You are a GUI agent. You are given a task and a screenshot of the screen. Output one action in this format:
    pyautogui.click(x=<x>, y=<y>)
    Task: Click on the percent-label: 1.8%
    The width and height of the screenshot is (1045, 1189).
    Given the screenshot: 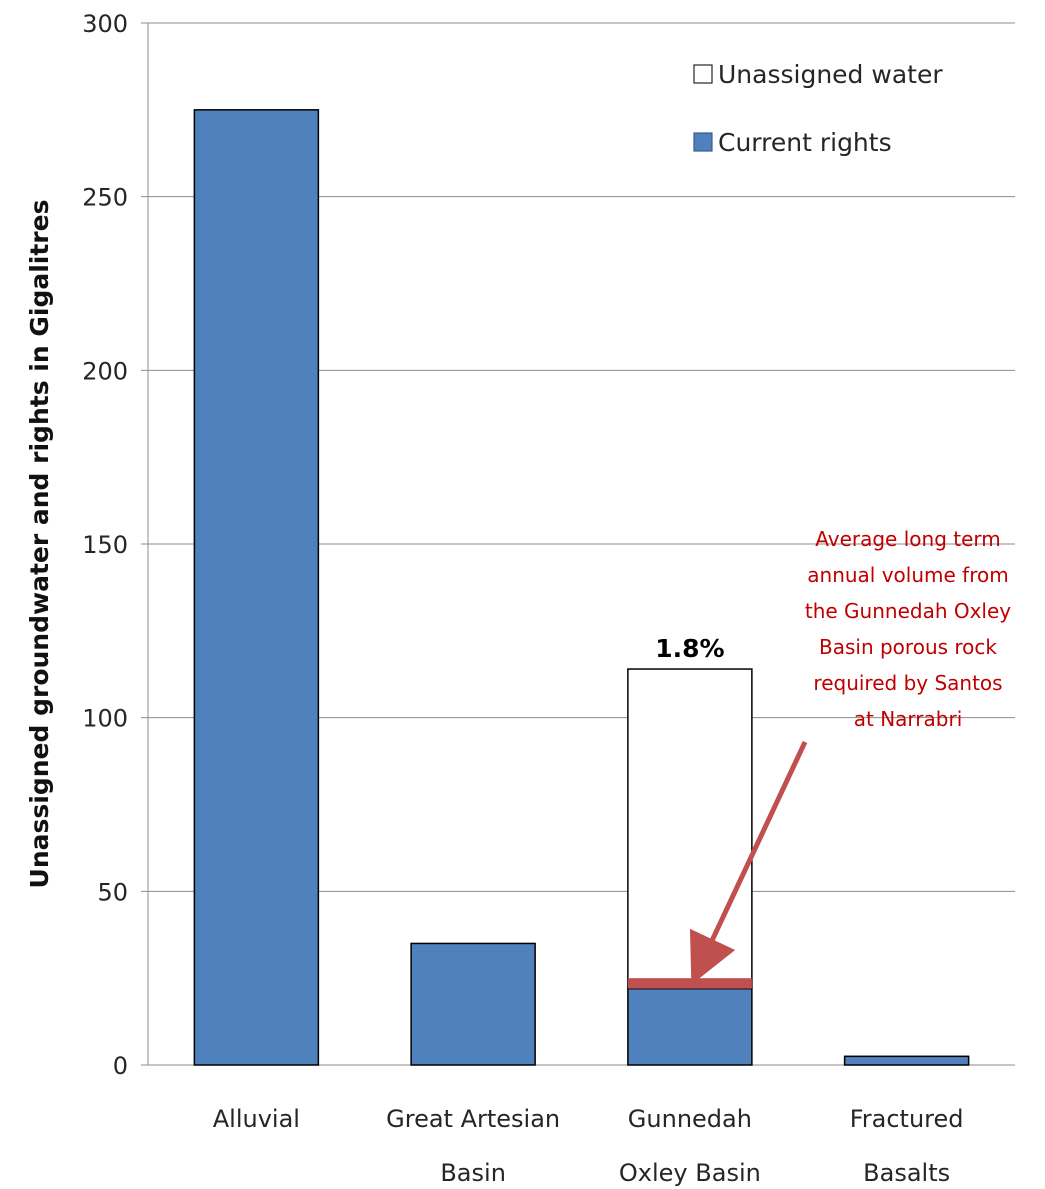 What is the action you would take?
    pyautogui.click(x=689, y=648)
    